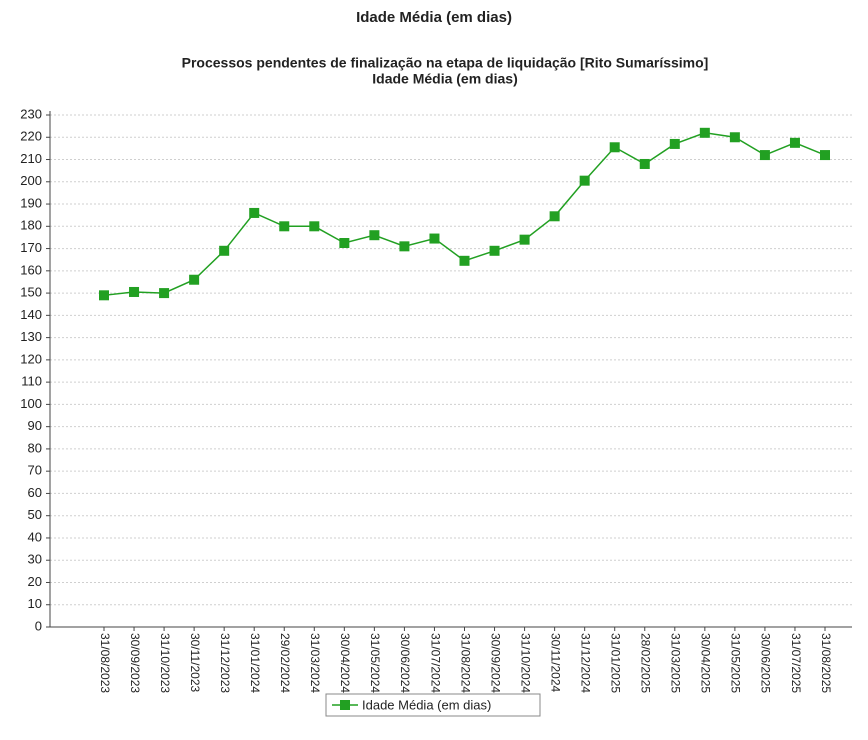  Describe the element at coordinates (826, 663) in the screenshot. I see `x-tick-label: 31/08/2025` at that location.